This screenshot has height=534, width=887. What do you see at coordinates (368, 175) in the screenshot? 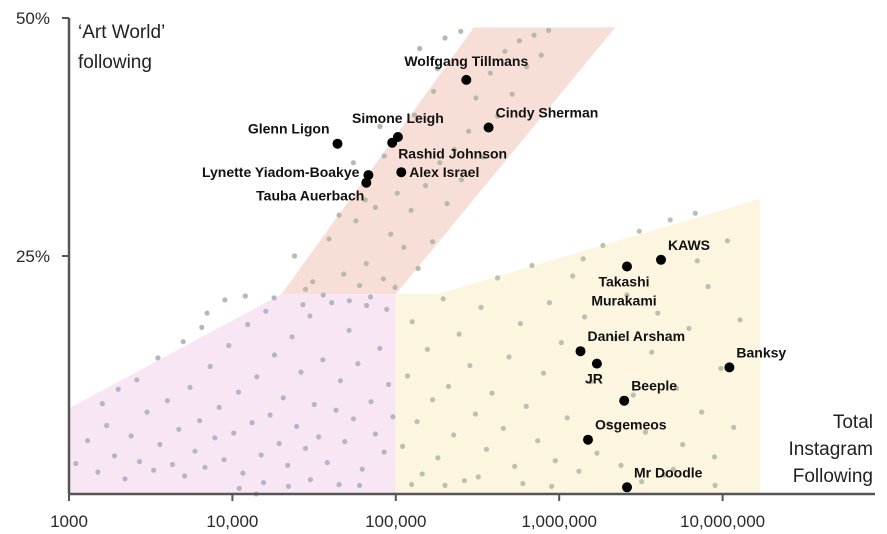
I see `point-lynette-yiadom-boakye` at bounding box center [368, 175].